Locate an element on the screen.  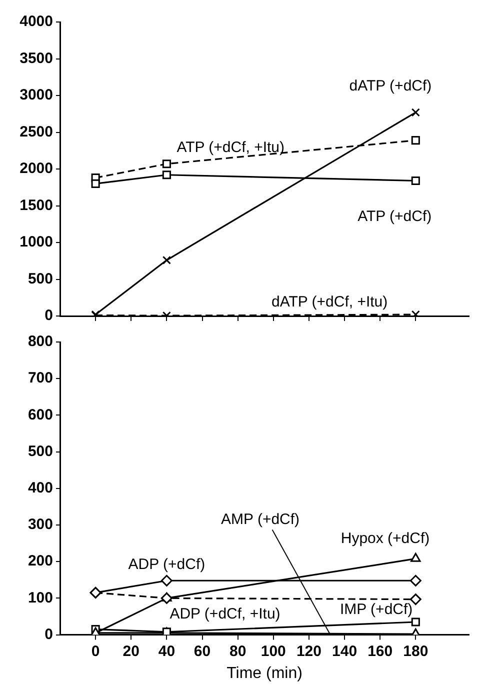
y-tick-label: 200 is located at coordinates (40, 561).